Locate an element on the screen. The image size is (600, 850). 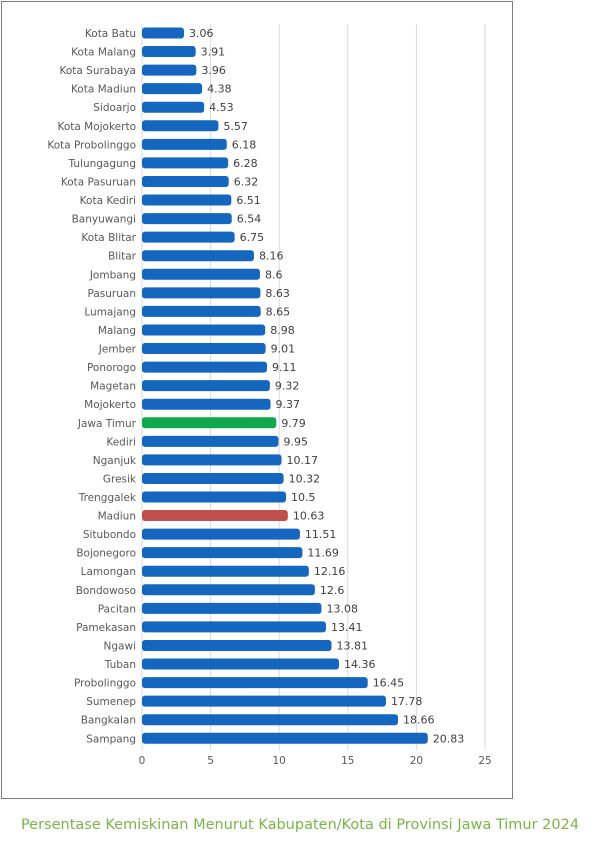
category-label: Madiun is located at coordinates (117, 517).